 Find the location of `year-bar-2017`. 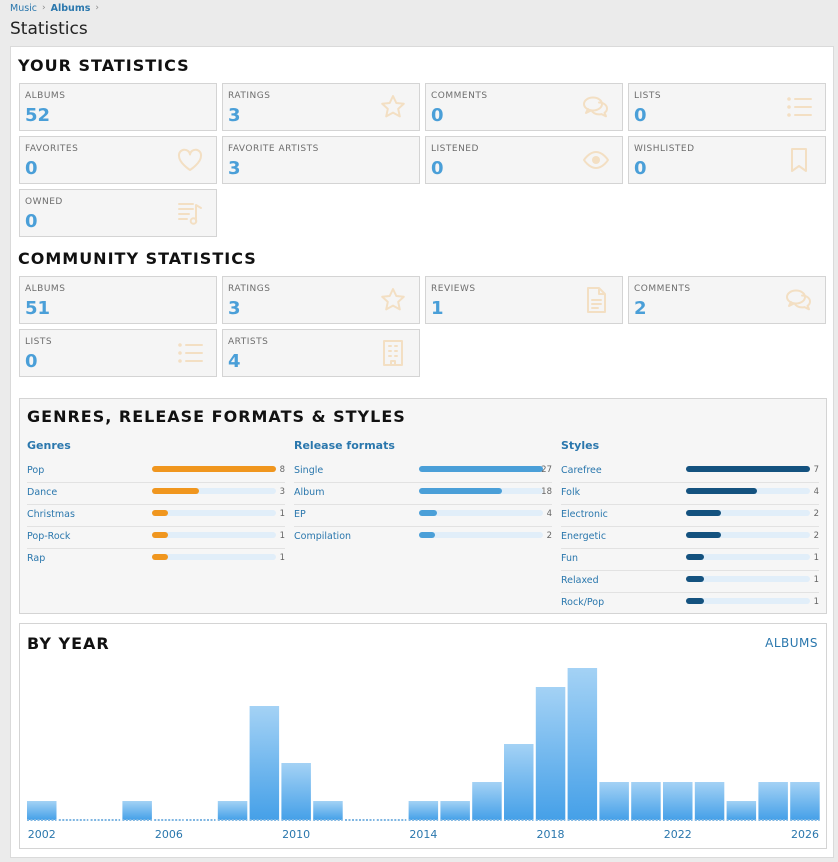

year-bar-2017 is located at coordinates (519, 782).